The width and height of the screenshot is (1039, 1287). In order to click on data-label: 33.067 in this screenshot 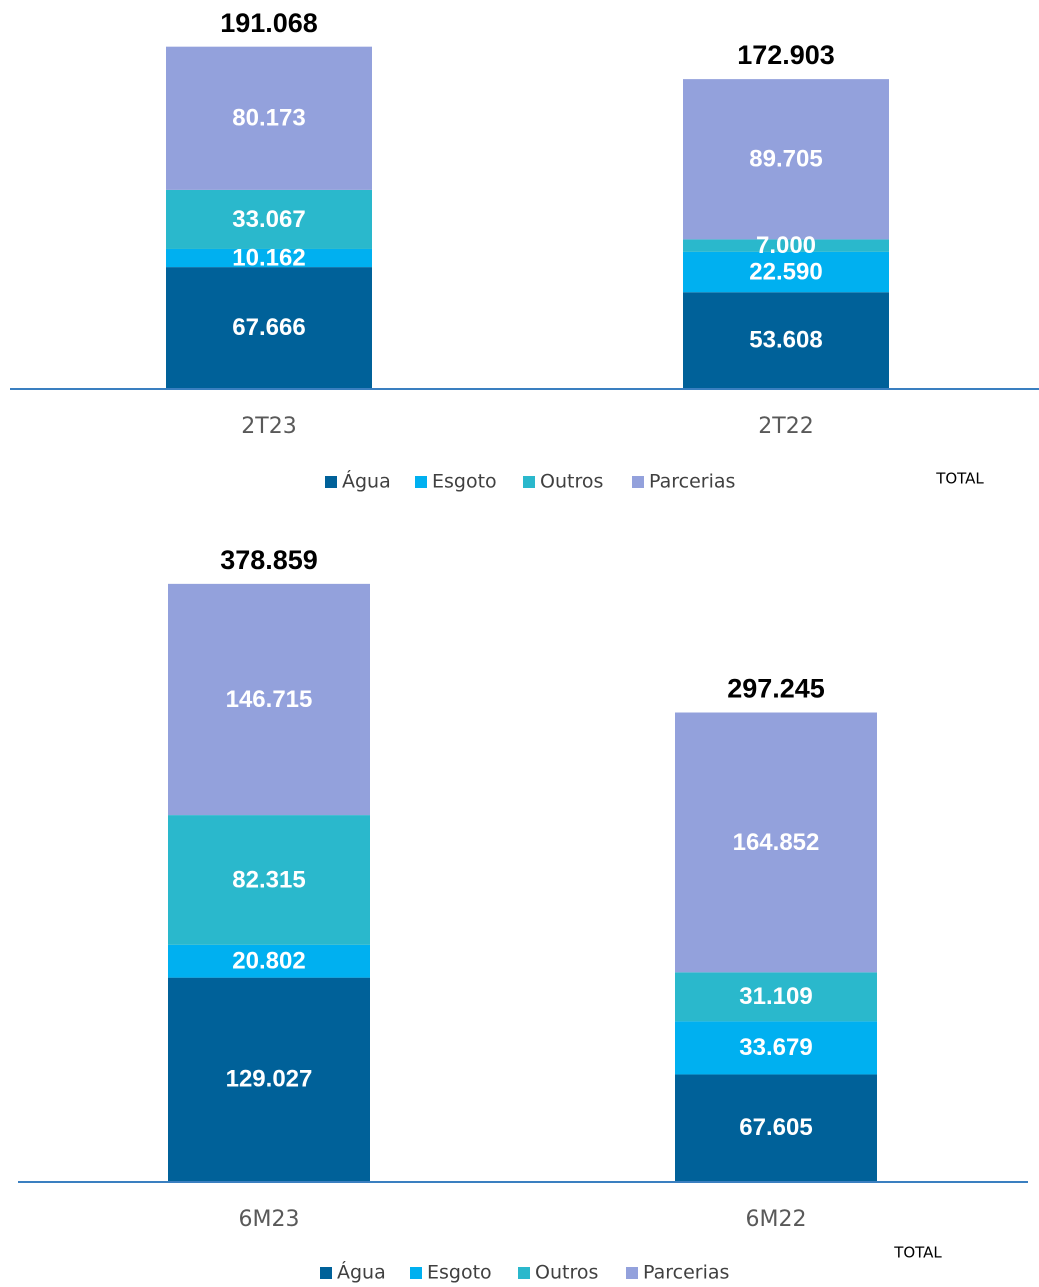, I will do `click(268, 219)`.